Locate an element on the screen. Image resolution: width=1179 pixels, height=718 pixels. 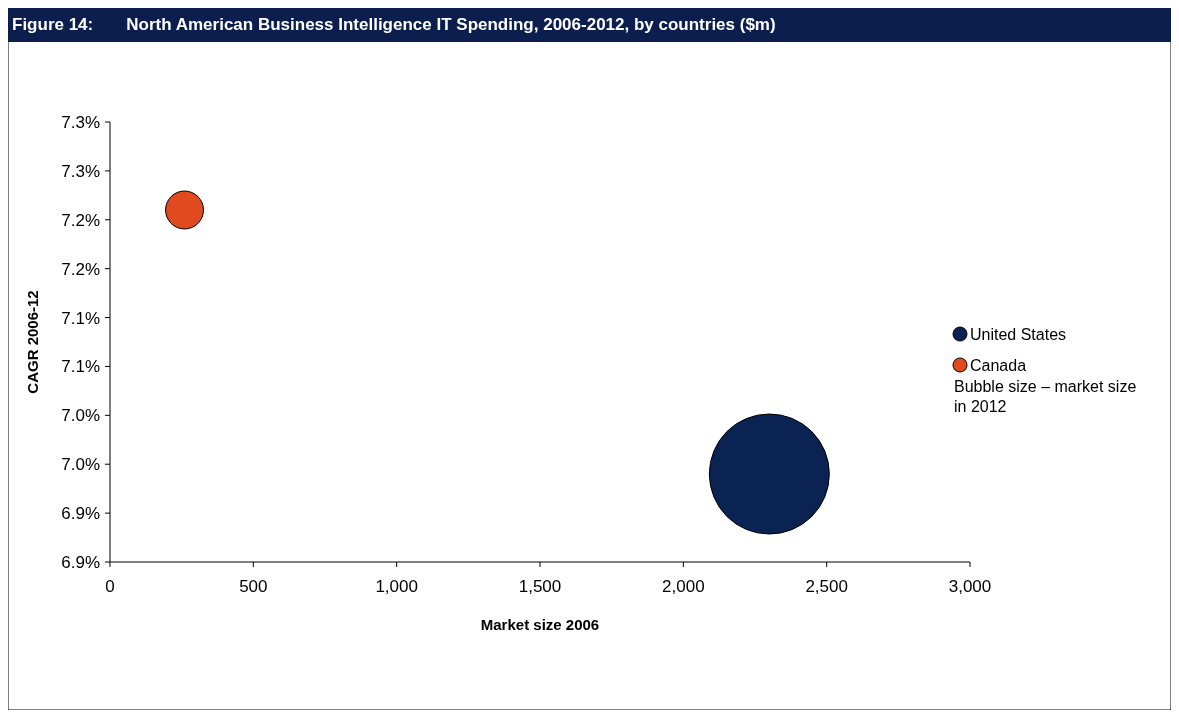
legend-label: Canada is located at coordinates (998, 365).